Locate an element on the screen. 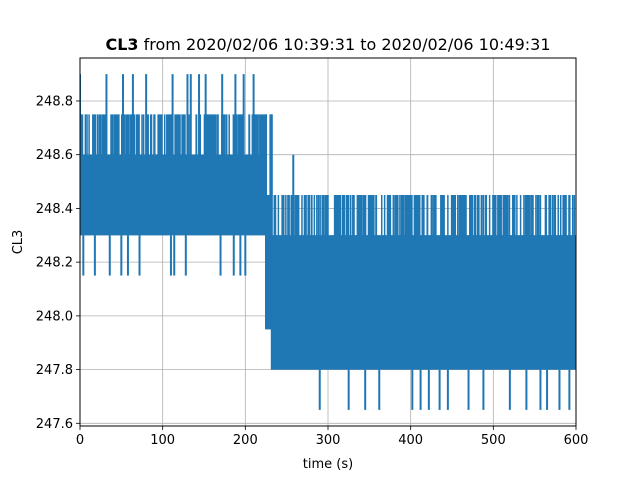 The image size is (640, 480). y-axis-label: CL3 is located at coordinates (18, 242).